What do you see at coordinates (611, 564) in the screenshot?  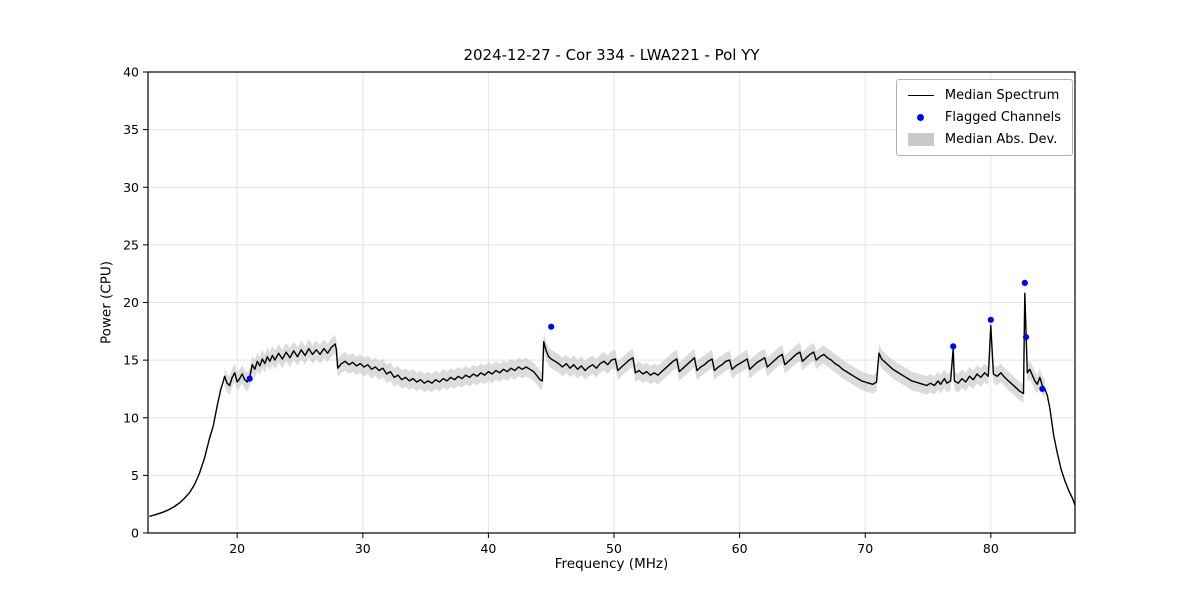 I see `x-axis-label: Frequency (MHz)` at bounding box center [611, 564].